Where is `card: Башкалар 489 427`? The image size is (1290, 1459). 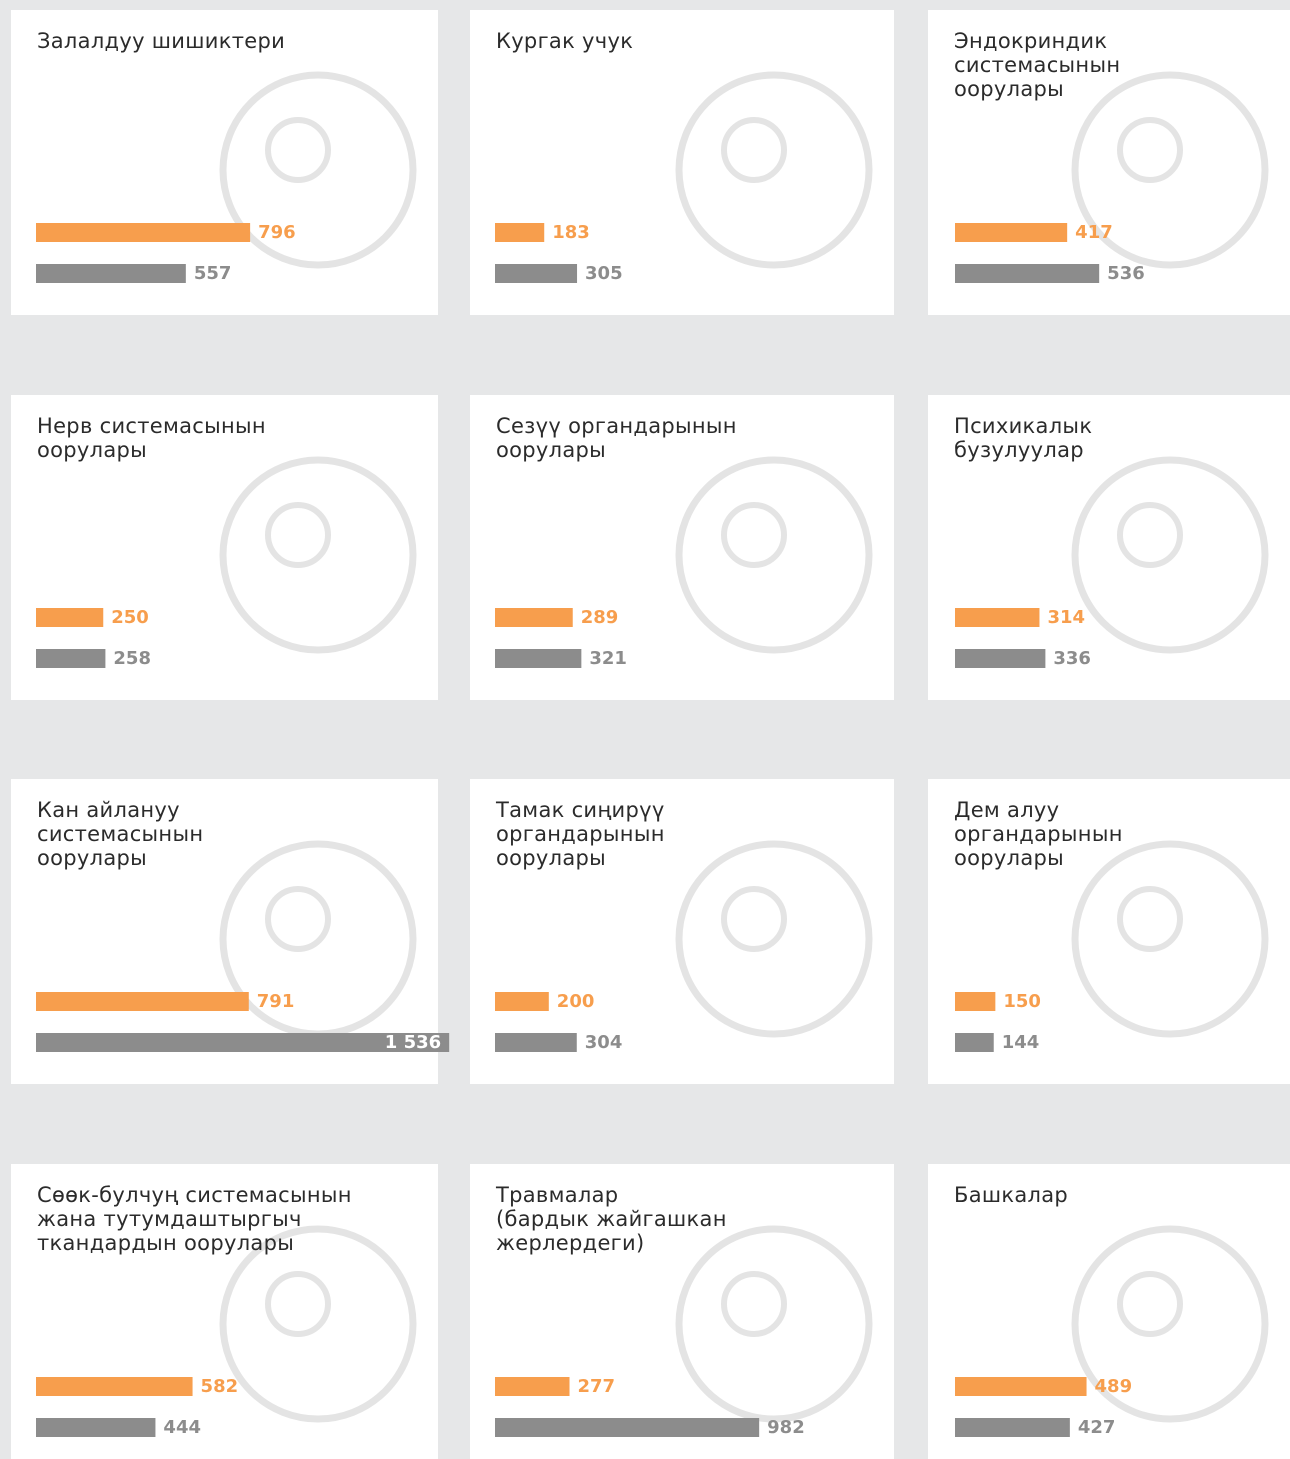
card: Башкалар 489 427 is located at coordinates (1109, 1311).